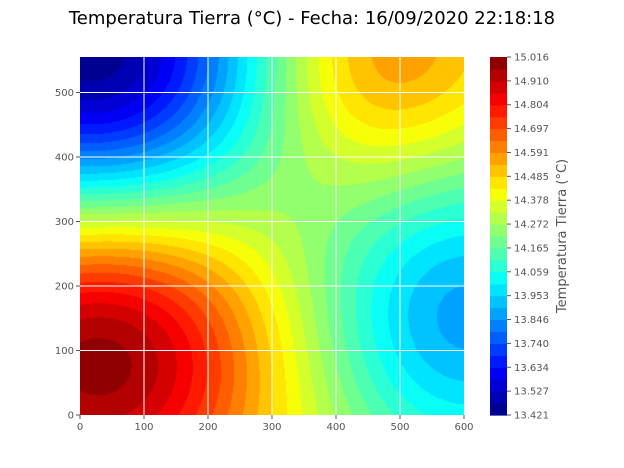 This screenshot has width=624, height=468. I want to click on x-tick-label: 500, so click(399, 427).